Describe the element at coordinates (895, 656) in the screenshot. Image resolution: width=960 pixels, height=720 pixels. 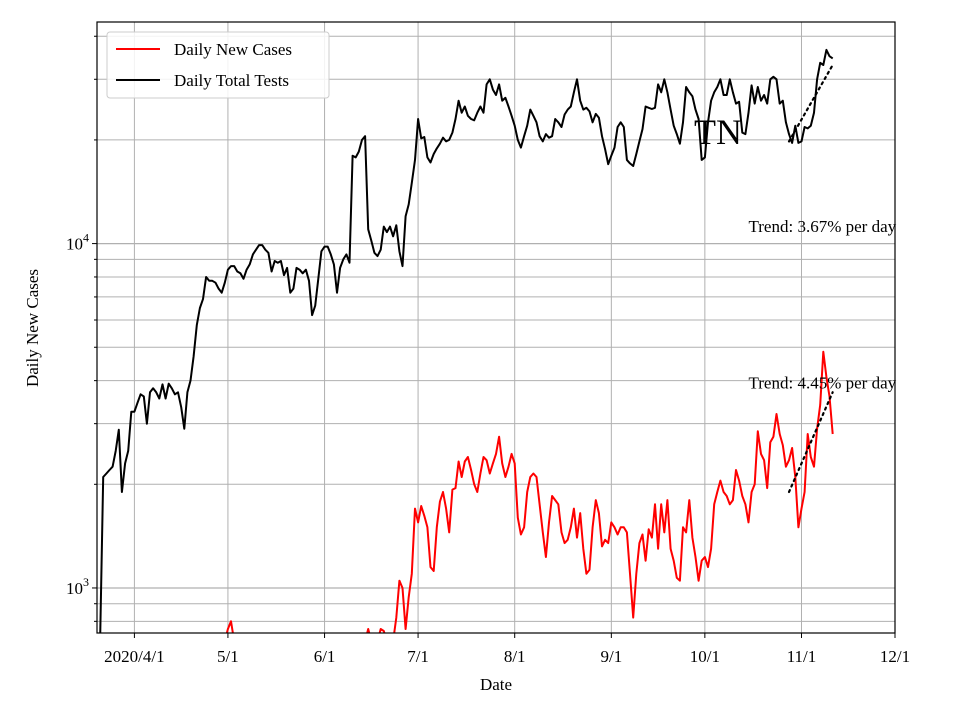
I see `x-tick-label: 12/1` at that location.